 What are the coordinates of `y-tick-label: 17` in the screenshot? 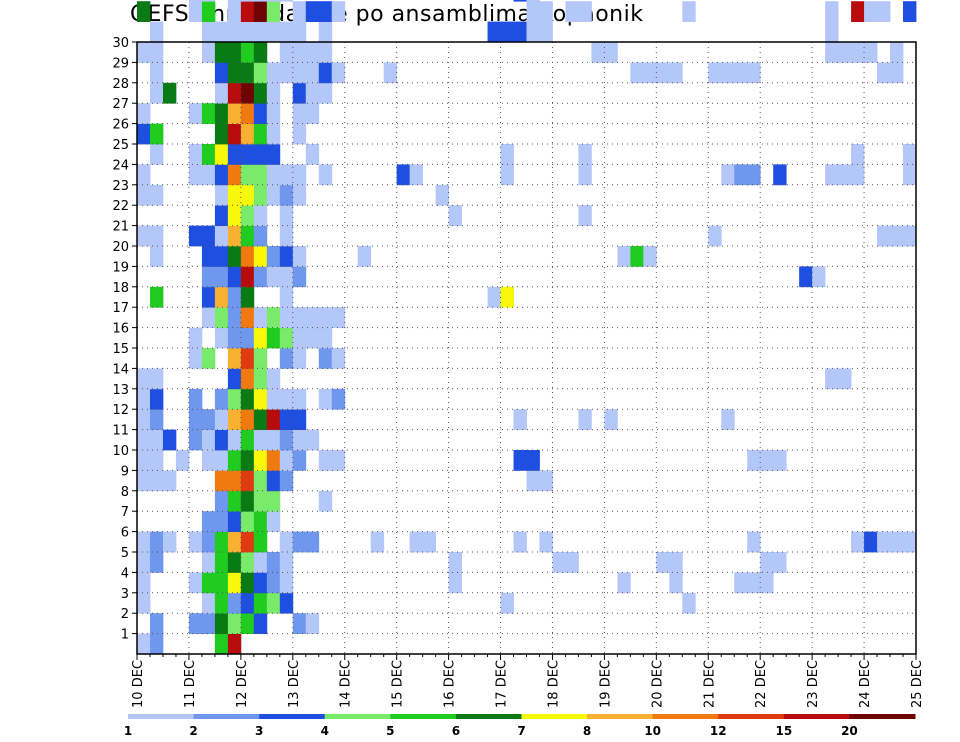 It's located at (120, 308).